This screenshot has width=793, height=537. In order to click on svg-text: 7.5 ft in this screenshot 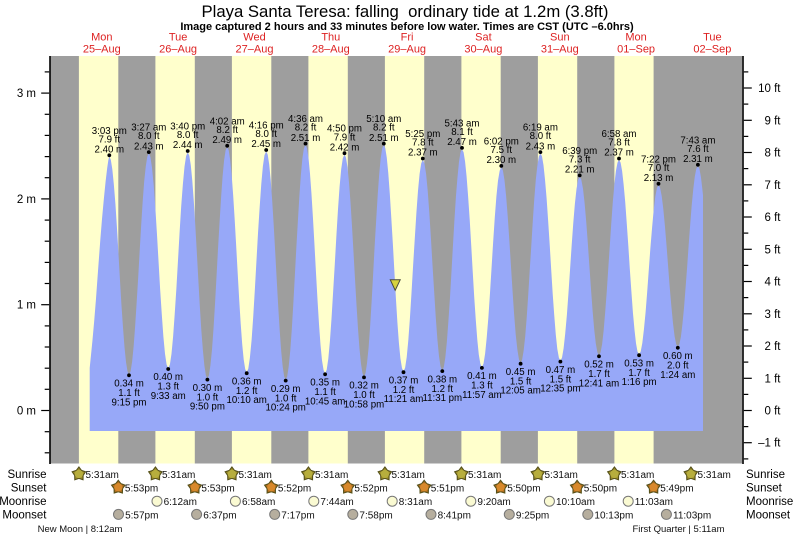, I will do `click(502, 150)`.